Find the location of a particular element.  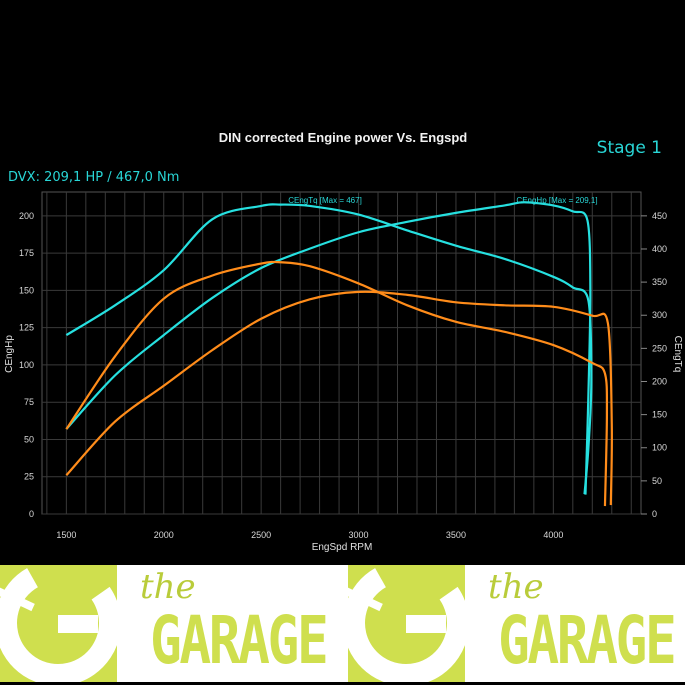

stage-label: Stage 1 is located at coordinates (629, 148).